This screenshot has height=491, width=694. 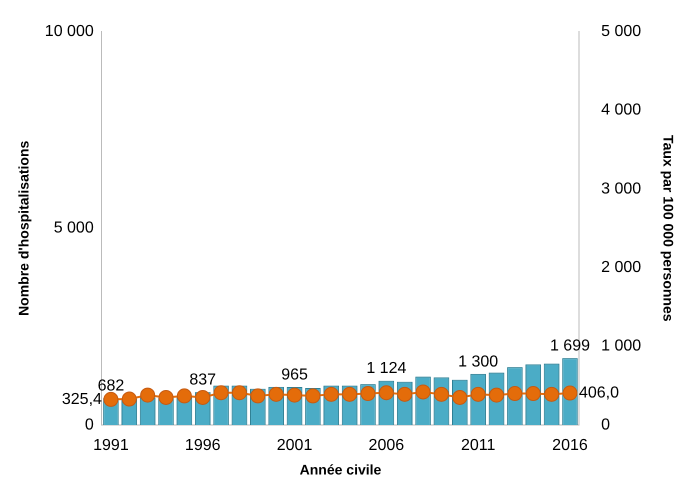 I want to click on x-tick-label: 2016, so click(x=570, y=445).